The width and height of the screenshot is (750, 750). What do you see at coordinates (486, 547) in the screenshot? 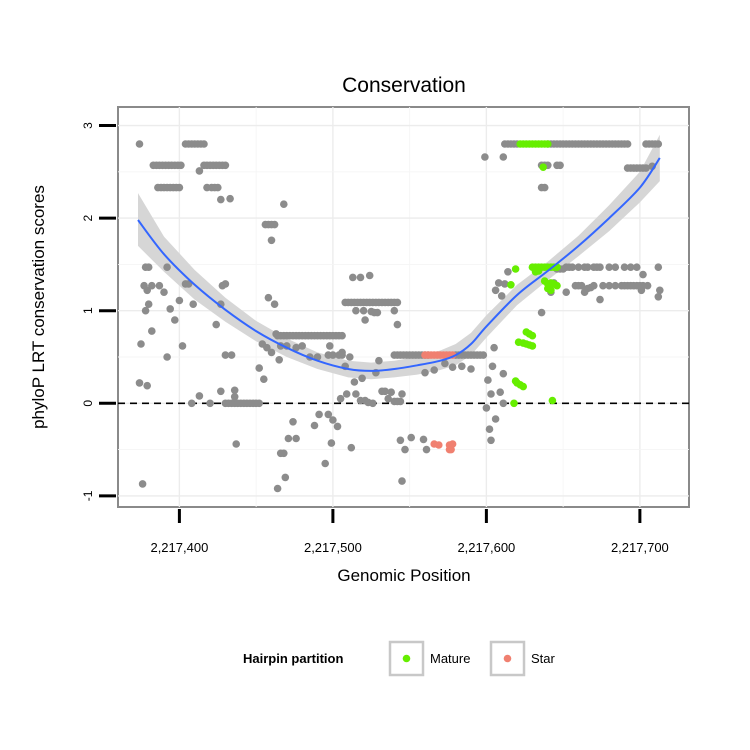
I see `x-tick-label: 2,217,600` at bounding box center [486, 547].